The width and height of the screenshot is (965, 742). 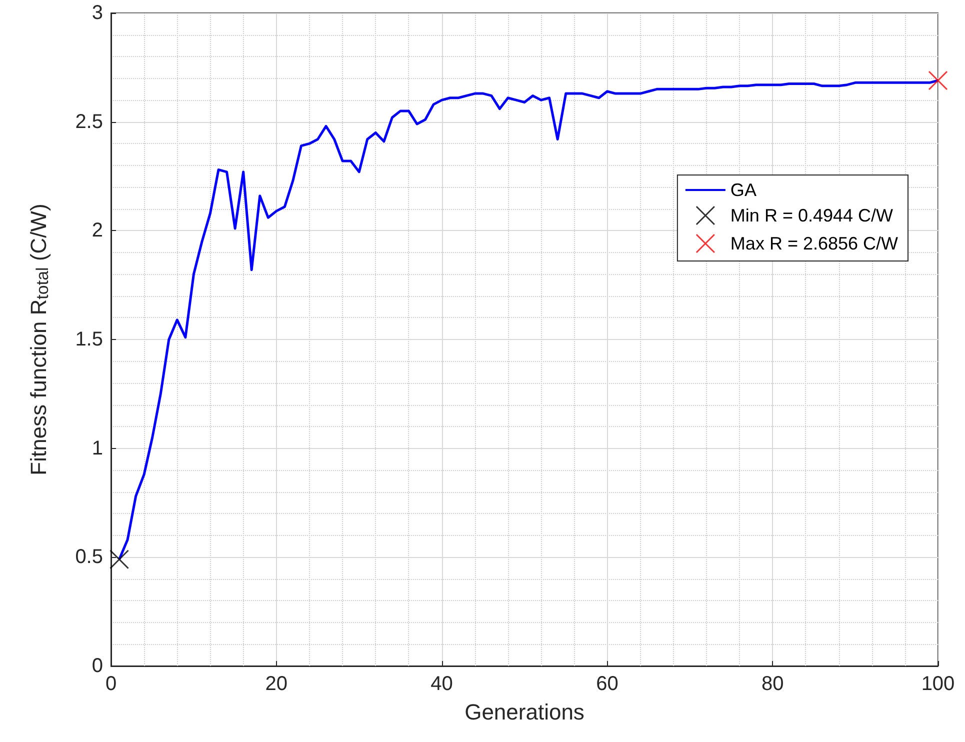 What do you see at coordinates (97, 448) in the screenshot?
I see `y-tick-label: 1` at bounding box center [97, 448].